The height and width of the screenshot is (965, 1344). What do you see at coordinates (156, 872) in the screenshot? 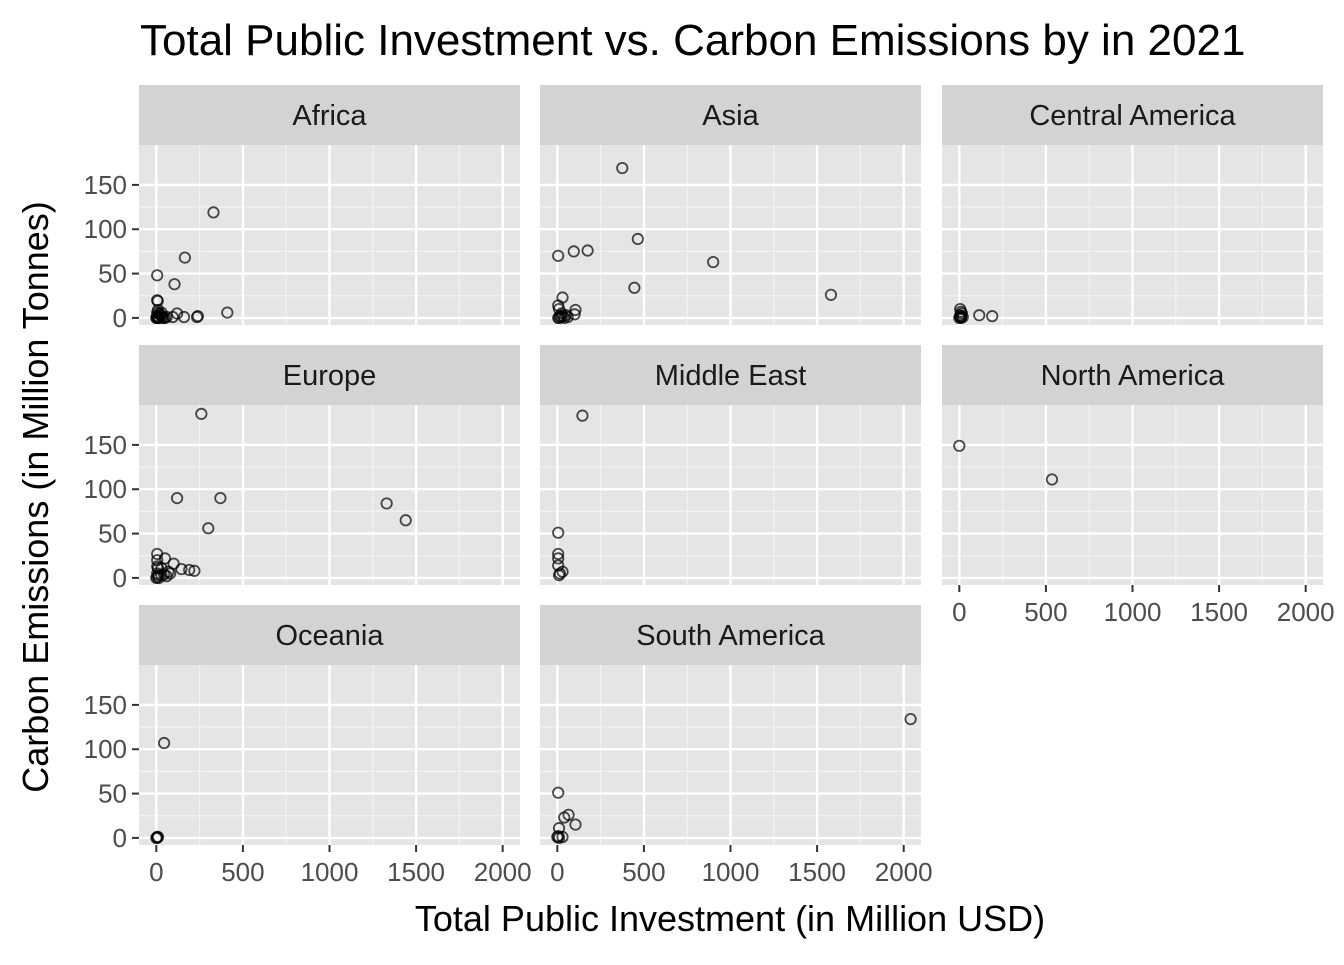
I see `x-tick-label: 0` at bounding box center [156, 872].